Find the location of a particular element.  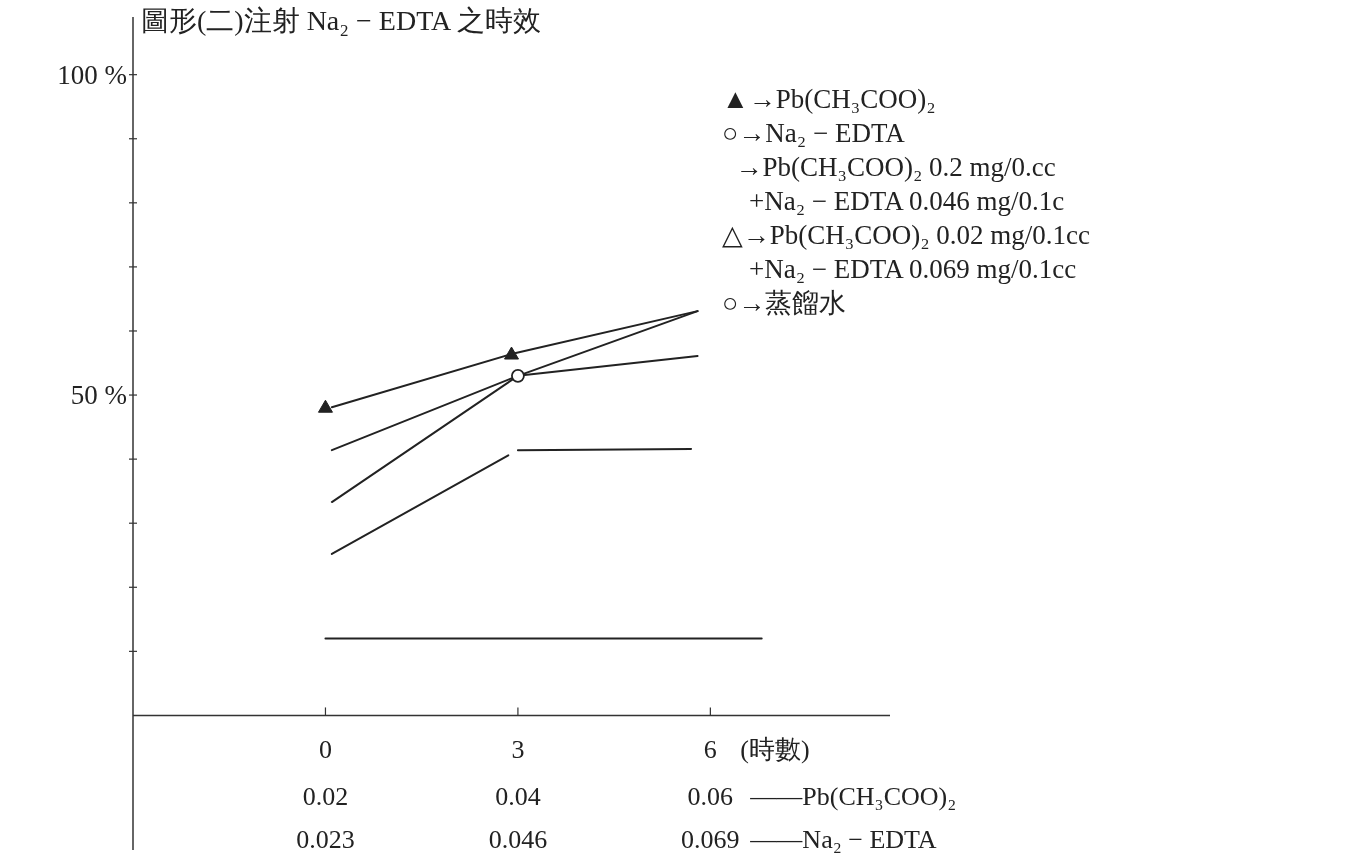

annotation: ——Pb(CH₃COO)₂ is located at coordinates (853, 796).